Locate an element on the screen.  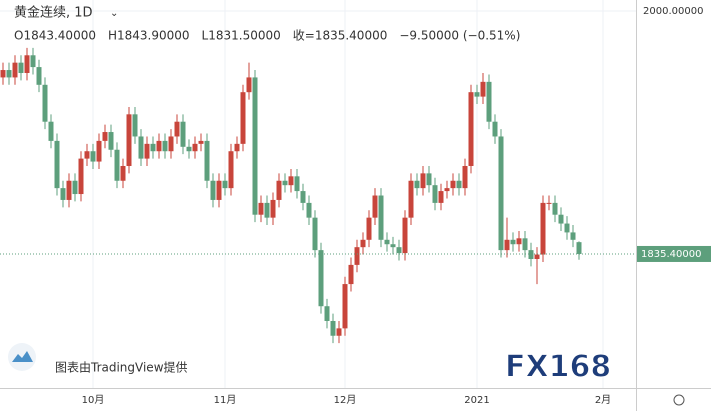
last-price-box is located at coordinates (674, 253).